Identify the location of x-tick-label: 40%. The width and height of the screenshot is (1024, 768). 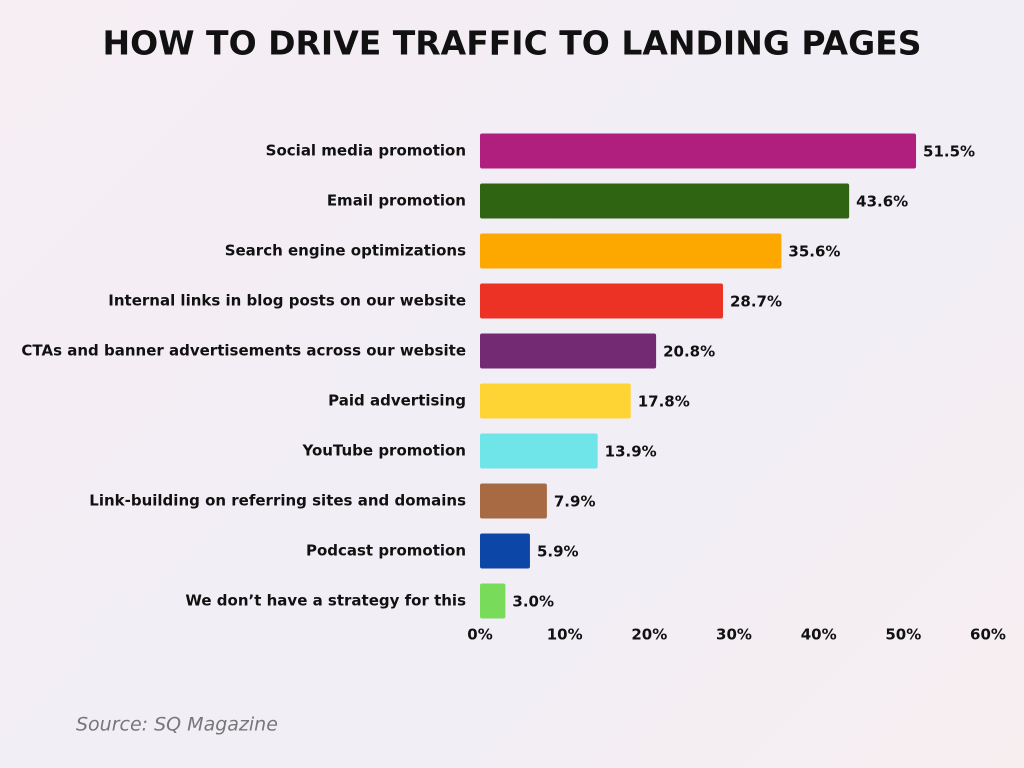
(819, 635).